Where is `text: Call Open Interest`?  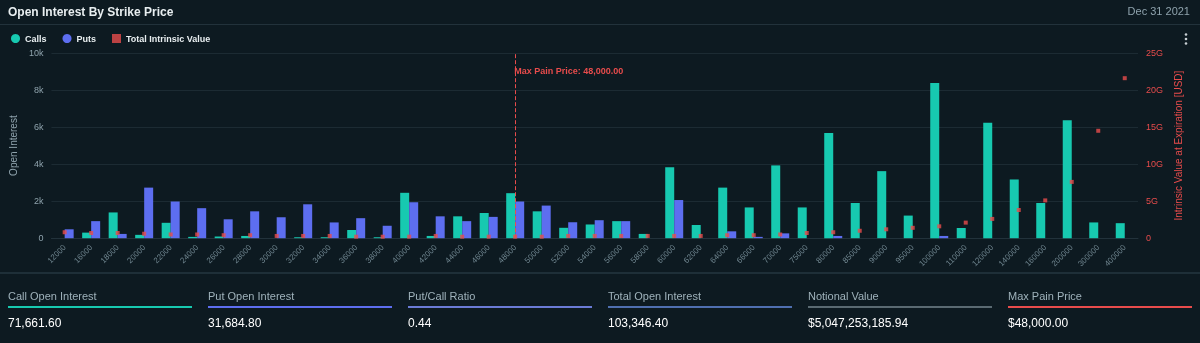
text: Call Open Interest is located at coordinates (53, 297).